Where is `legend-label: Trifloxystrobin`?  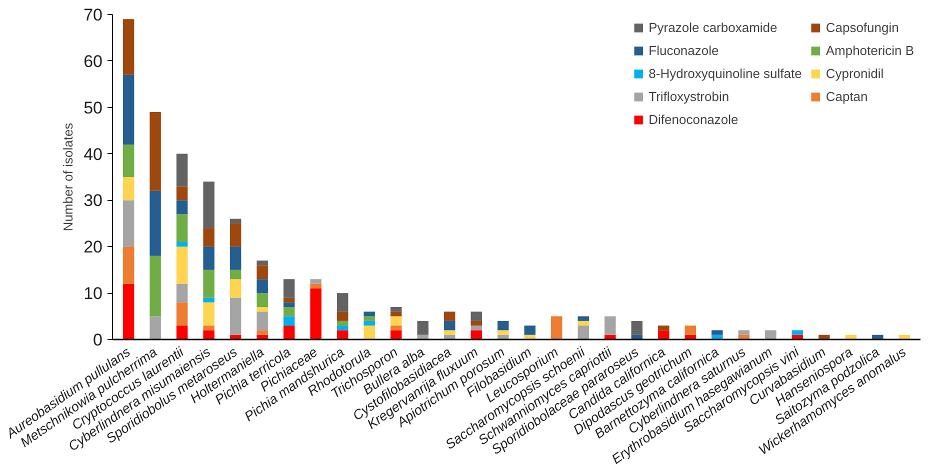 legend-label: Trifloxystrobin is located at coordinates (689, 96).